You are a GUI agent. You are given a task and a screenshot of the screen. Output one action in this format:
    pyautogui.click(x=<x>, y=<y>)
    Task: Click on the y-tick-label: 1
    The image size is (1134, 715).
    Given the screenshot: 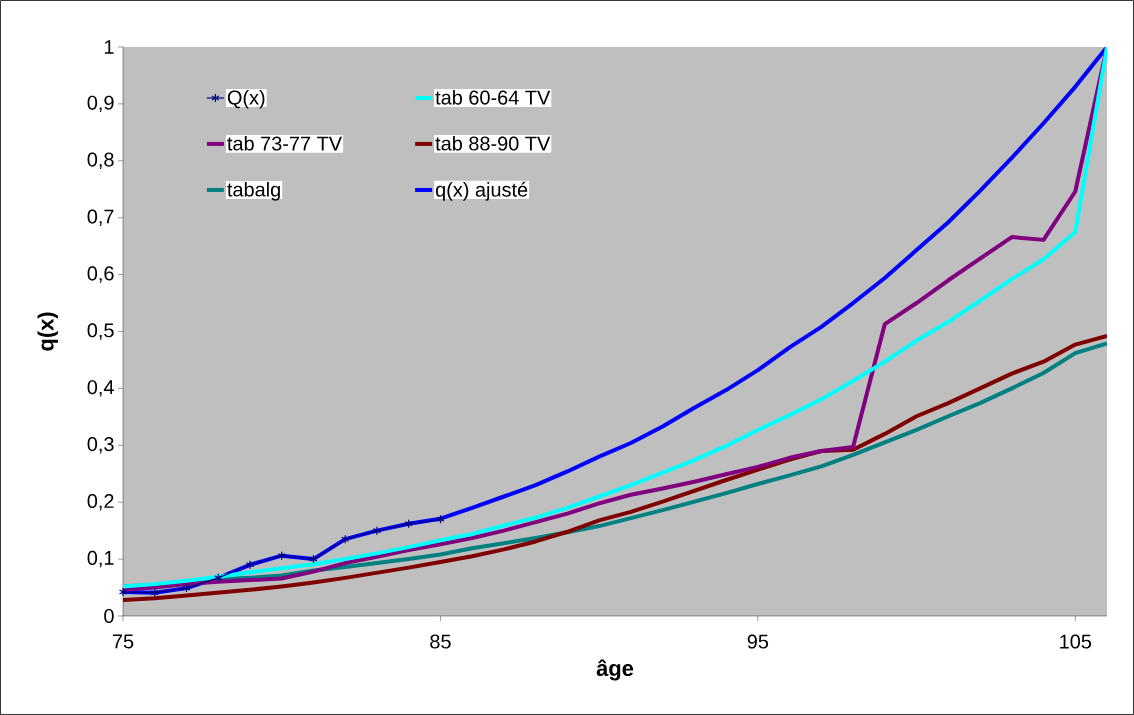 What is the action you would take?
    pyautogui.click(x=109, y=47)
    